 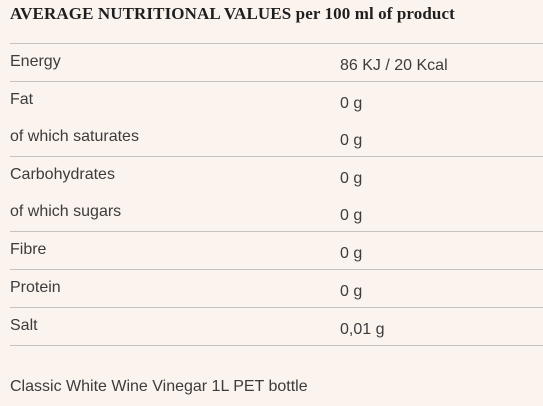 What do you see at coordinates (35, 287) in the screenshot?
I see `row-label: Protein` at bounding box center [35, 287].